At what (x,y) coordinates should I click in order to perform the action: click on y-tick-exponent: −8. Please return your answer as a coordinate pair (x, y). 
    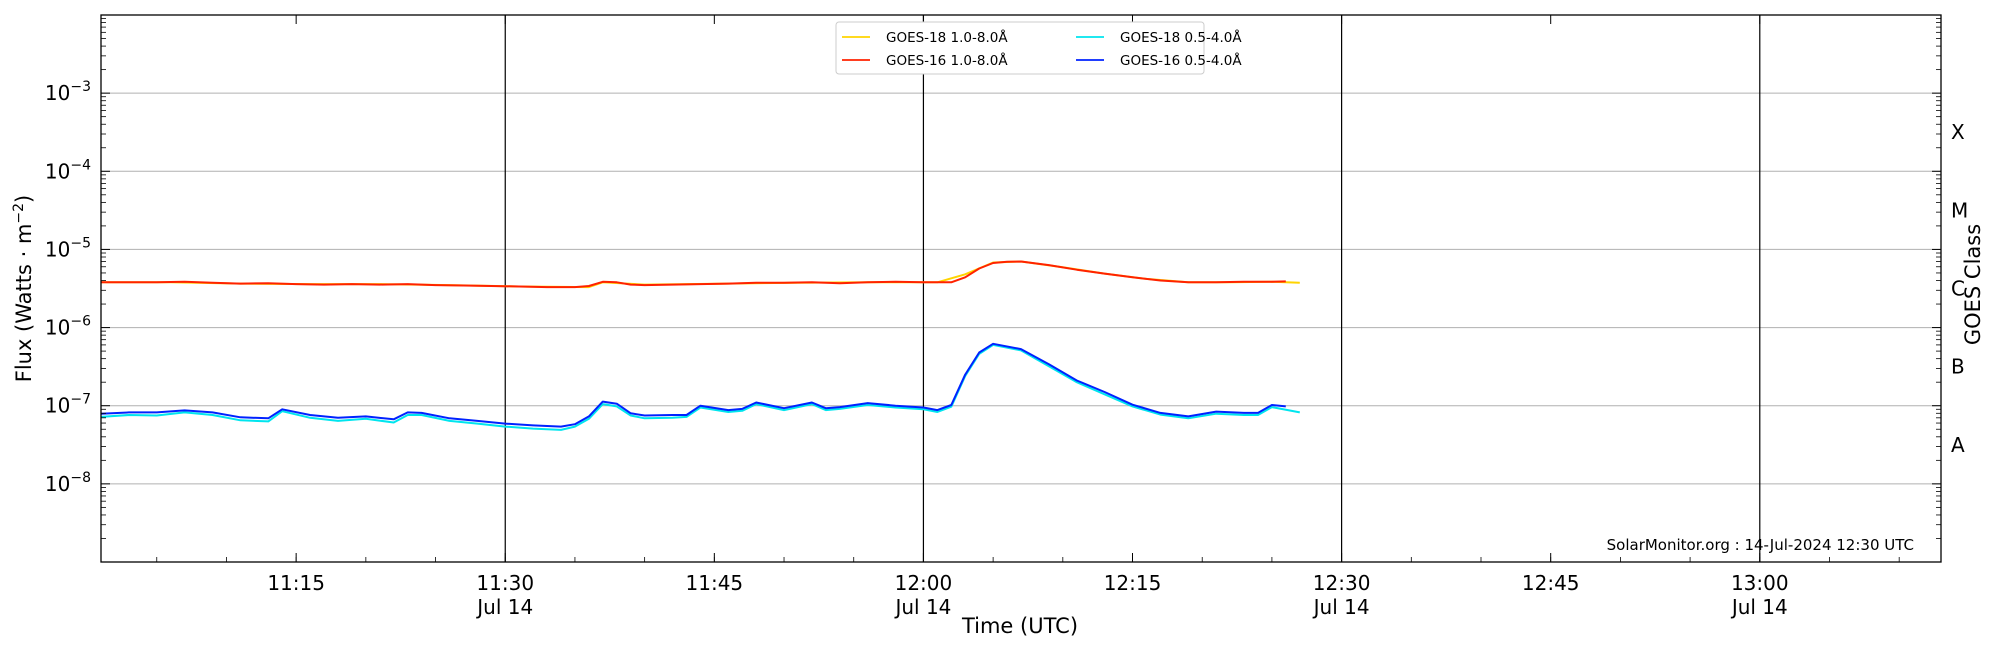
    Looking at the image, I should click on (80, 478).